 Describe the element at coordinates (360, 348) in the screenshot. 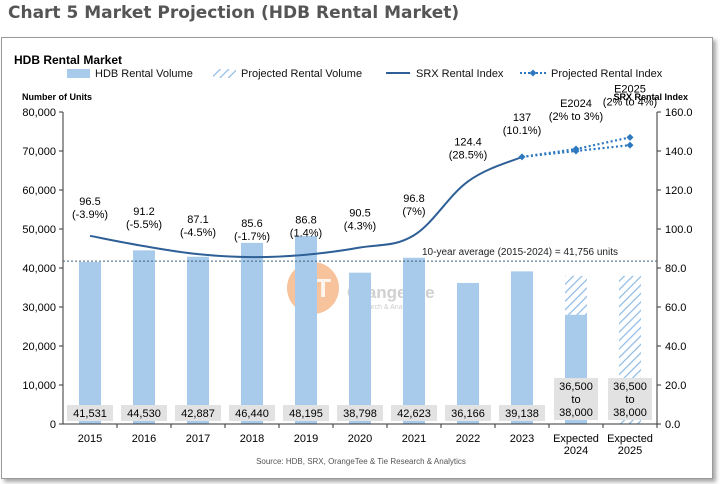

I see `bar-volume-2020` at that location.